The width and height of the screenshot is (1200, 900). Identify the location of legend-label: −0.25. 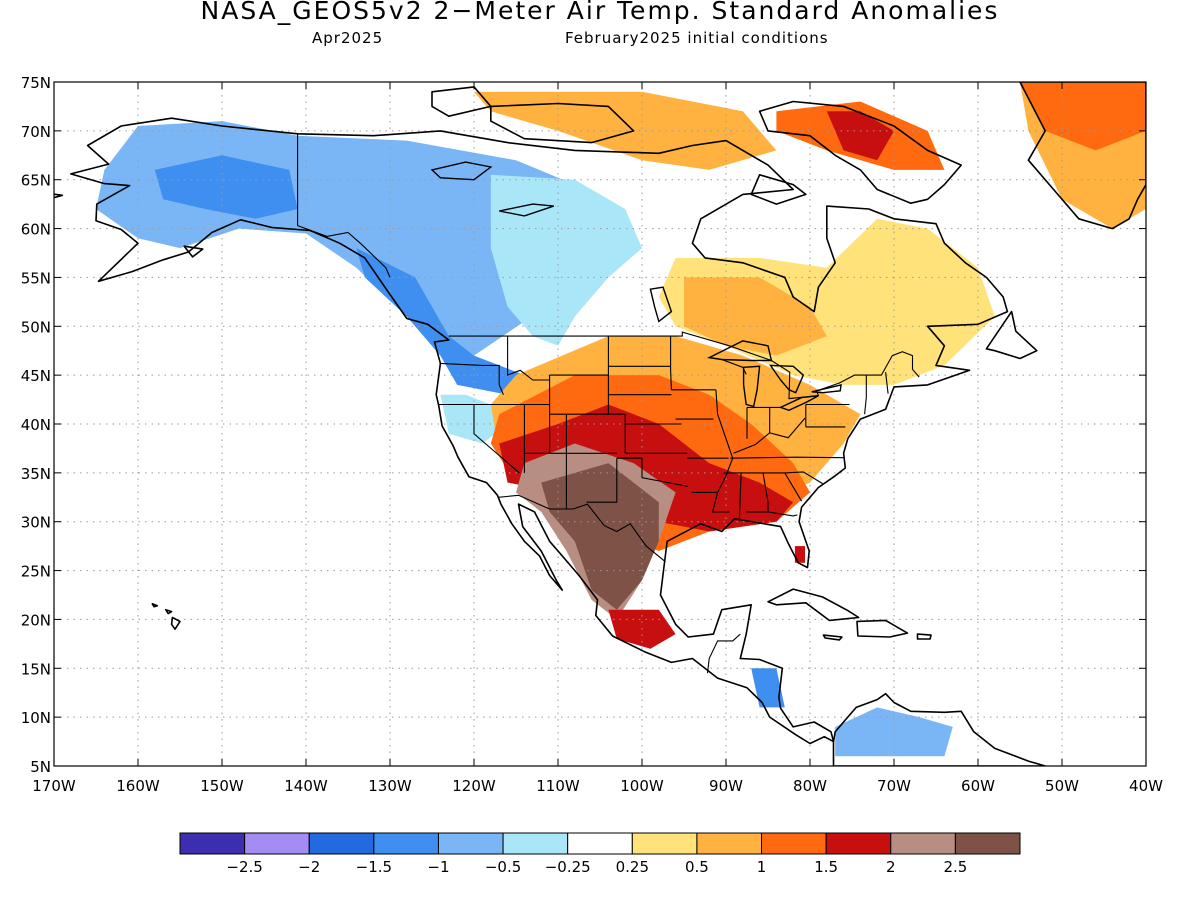
(568, 867).